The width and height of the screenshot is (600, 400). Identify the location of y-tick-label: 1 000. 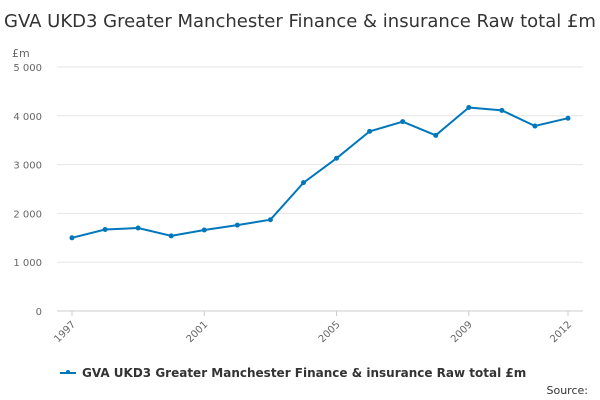
(27, 263).